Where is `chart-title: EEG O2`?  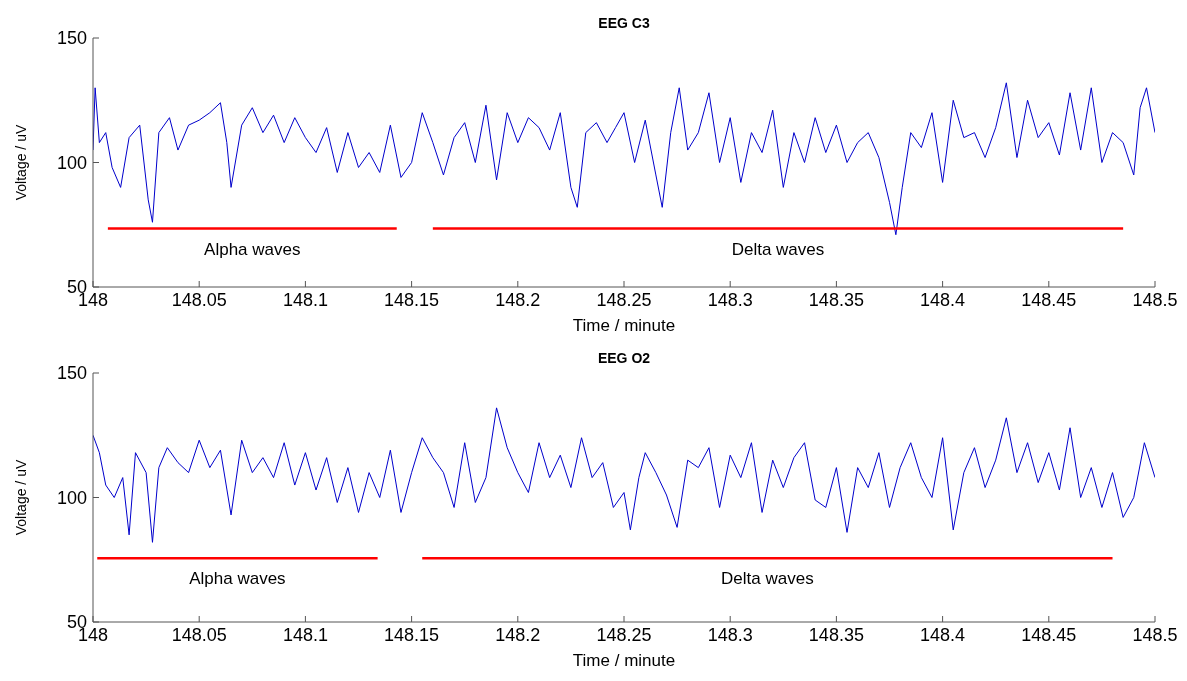 chart-title: EEG O2 is located at coordinates (624, 358).